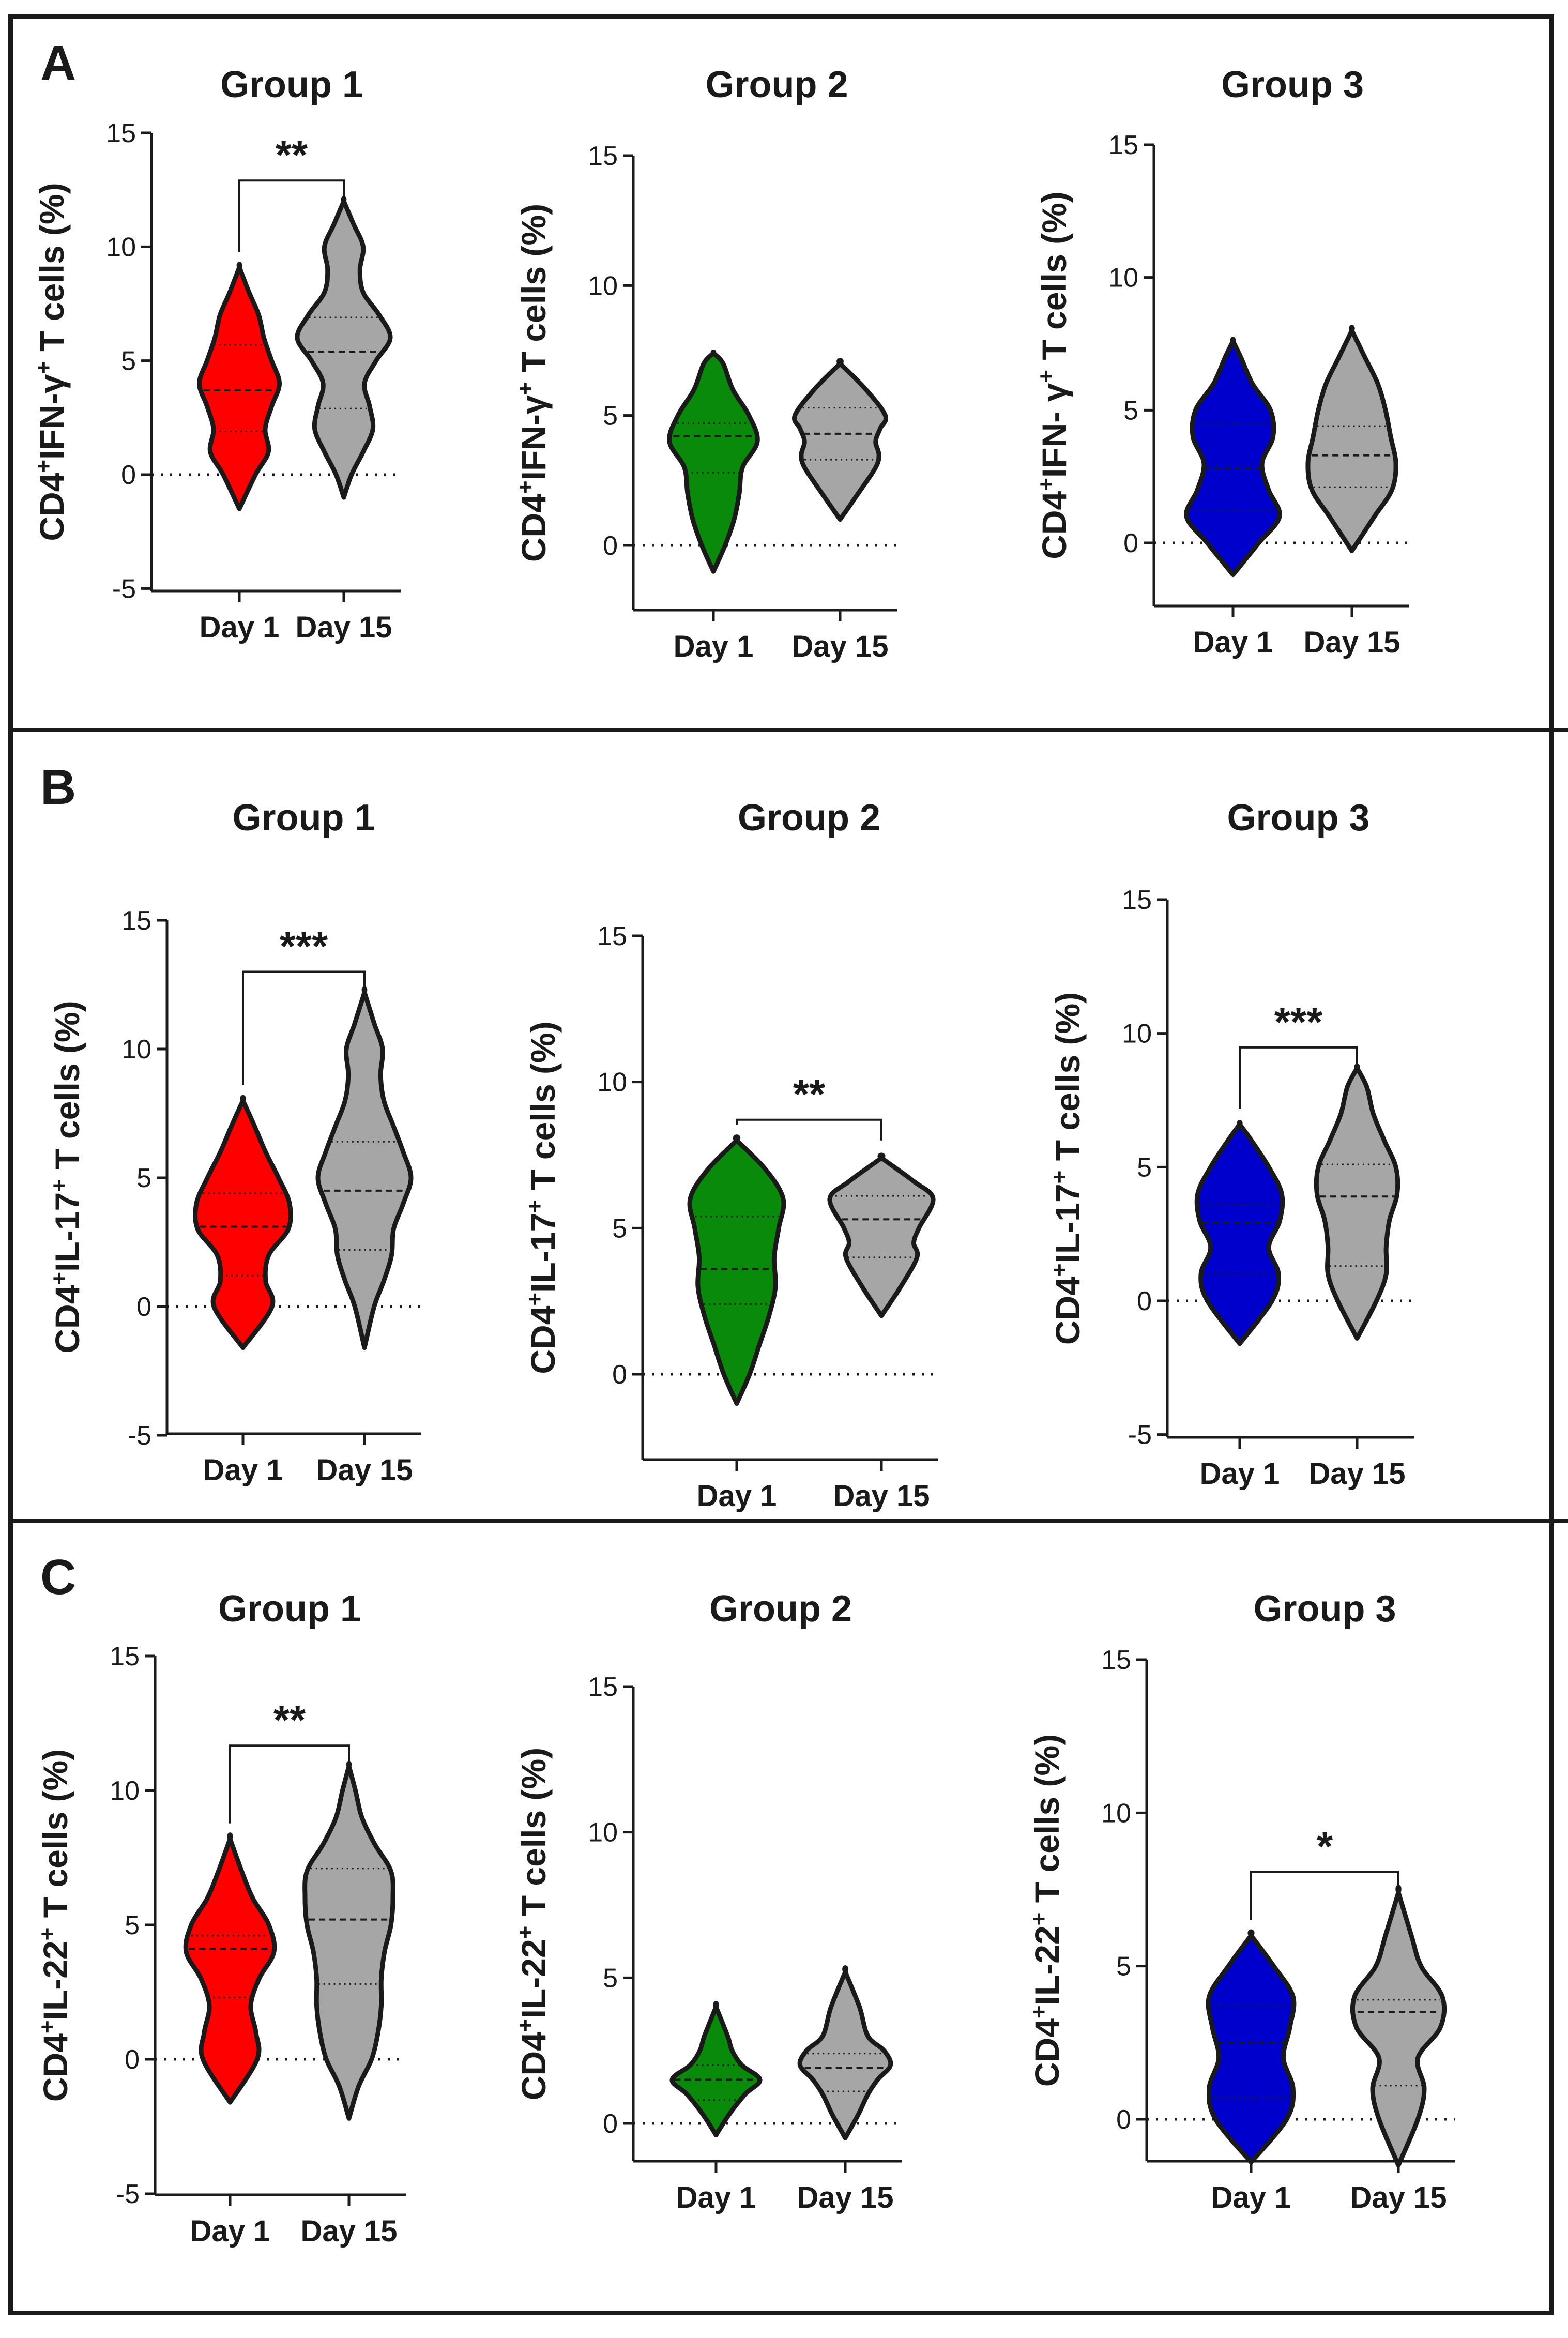  I want to click on panel-letter-a: A, so click(59, 63).